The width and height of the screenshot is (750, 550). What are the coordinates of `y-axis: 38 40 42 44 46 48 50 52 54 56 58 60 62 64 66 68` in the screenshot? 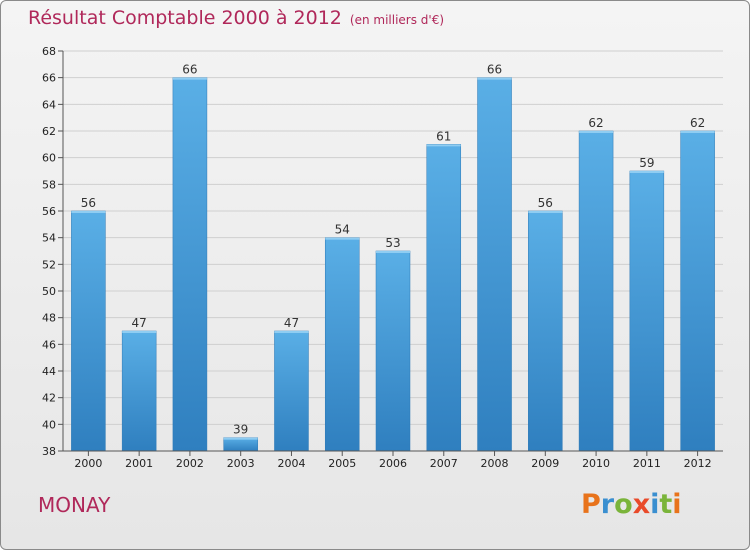 It's located at (53, 251).